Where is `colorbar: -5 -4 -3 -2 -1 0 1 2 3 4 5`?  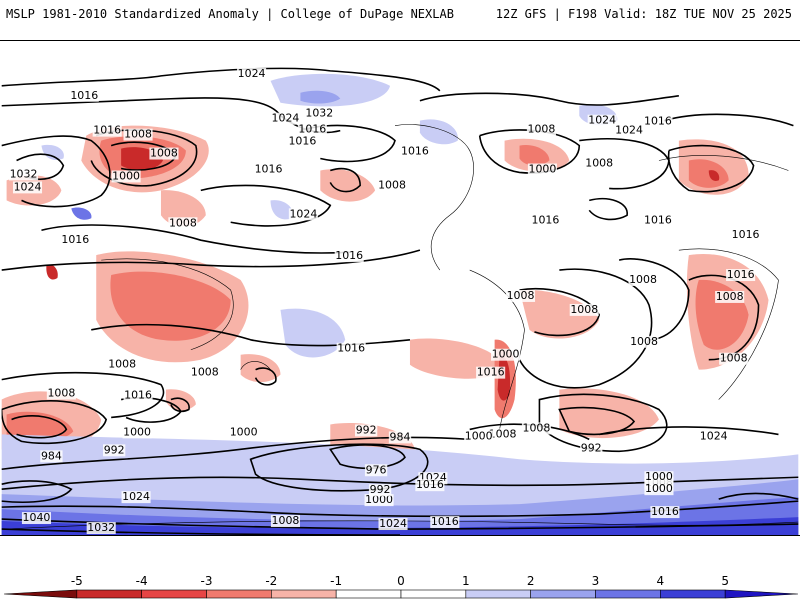 colorbar: -5 -4 -3 -2 -1 0 1 2 3 4 5 is located at coordinates (401, 586).